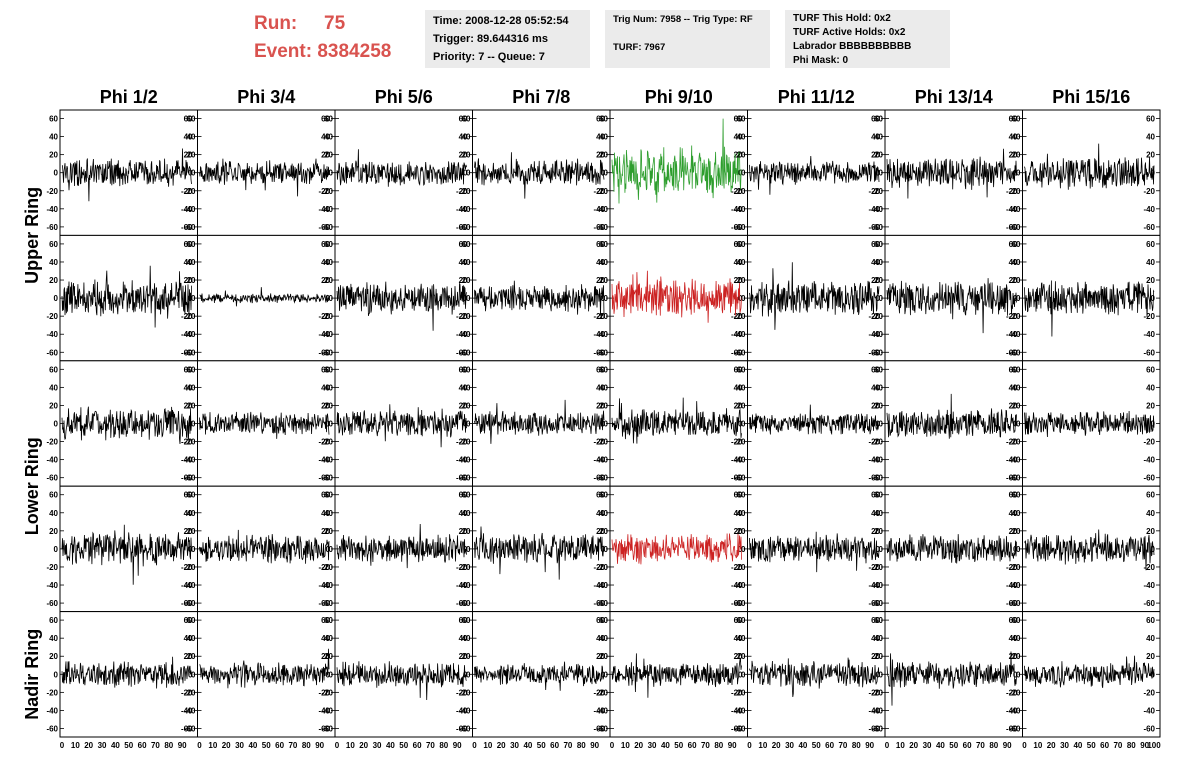 This screenshot has width=1196, height=772. I want to click on run-event-box: Run: 75 Event: 8384258, so click(322, 38).